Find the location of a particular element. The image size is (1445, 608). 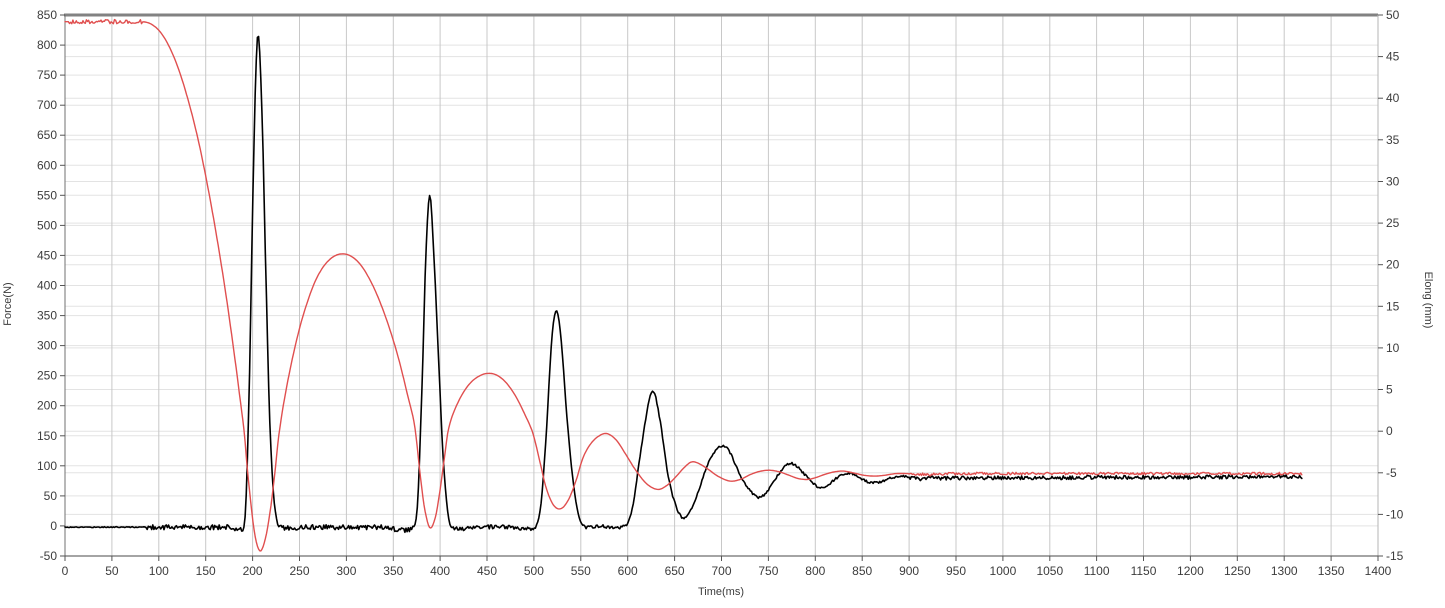

y-left-tick-label: 100 is located at coordinates (47, 466).